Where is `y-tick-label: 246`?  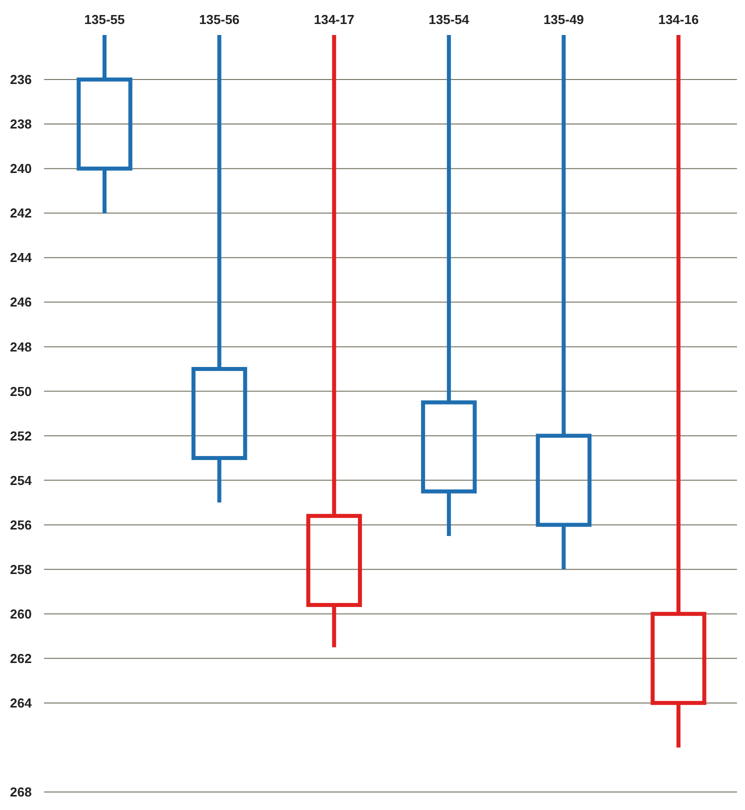
y-tick-label: 246 is located at coordinates (21, 302).